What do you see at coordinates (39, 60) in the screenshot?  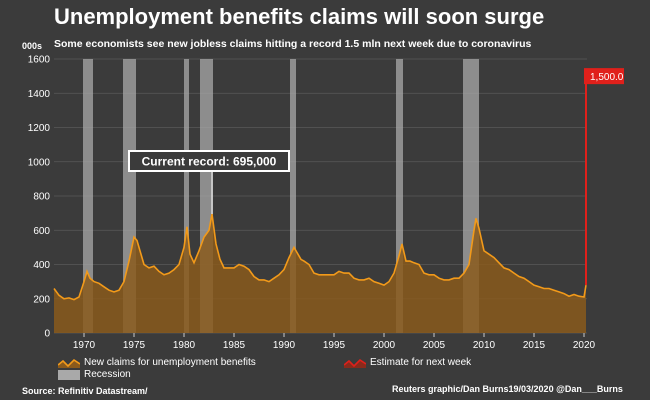 I see `y-tick-label: 1600` at bounding box center [39, 60].